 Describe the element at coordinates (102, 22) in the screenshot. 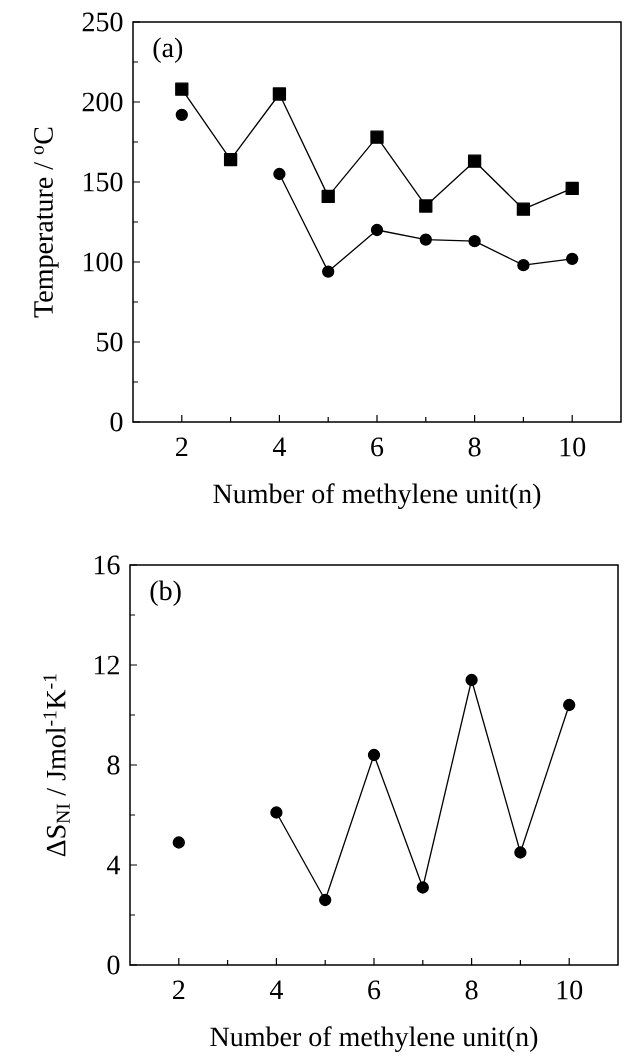

I see `y-tick-label: 250` at that location.